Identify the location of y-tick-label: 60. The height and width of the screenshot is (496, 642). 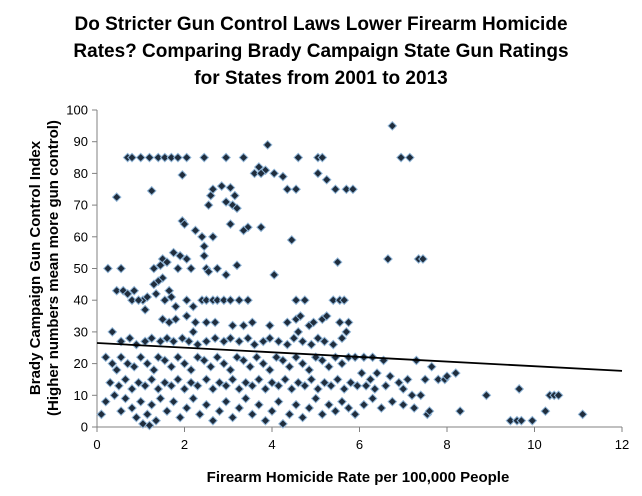
(81, 236).